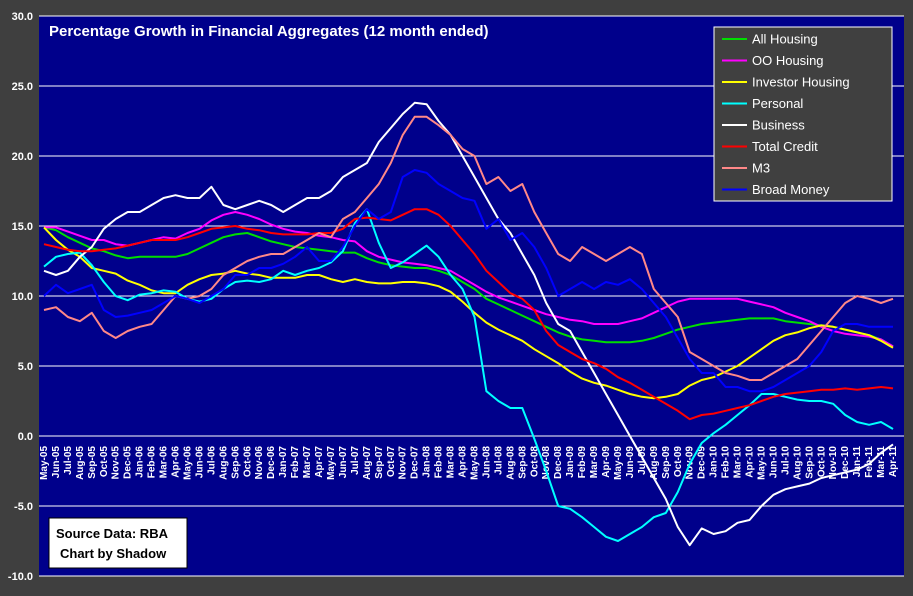 This screenshot has width=913, height=596. I want to click on x-tick-label: Aug-10, so click(797, 463).